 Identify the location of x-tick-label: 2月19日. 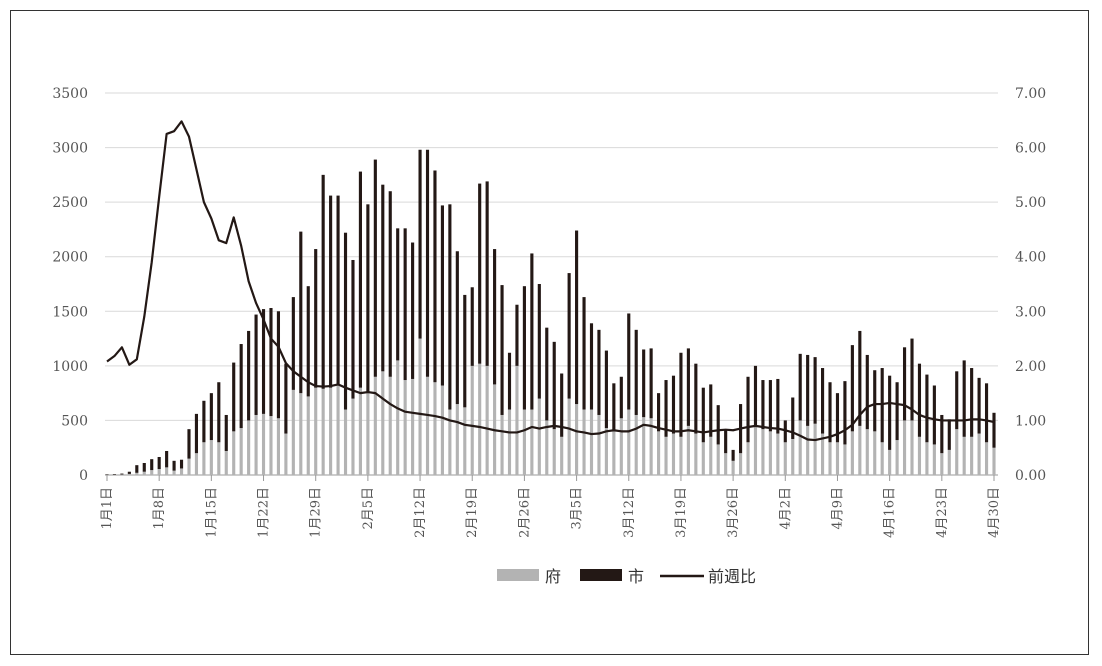
(472, 512).